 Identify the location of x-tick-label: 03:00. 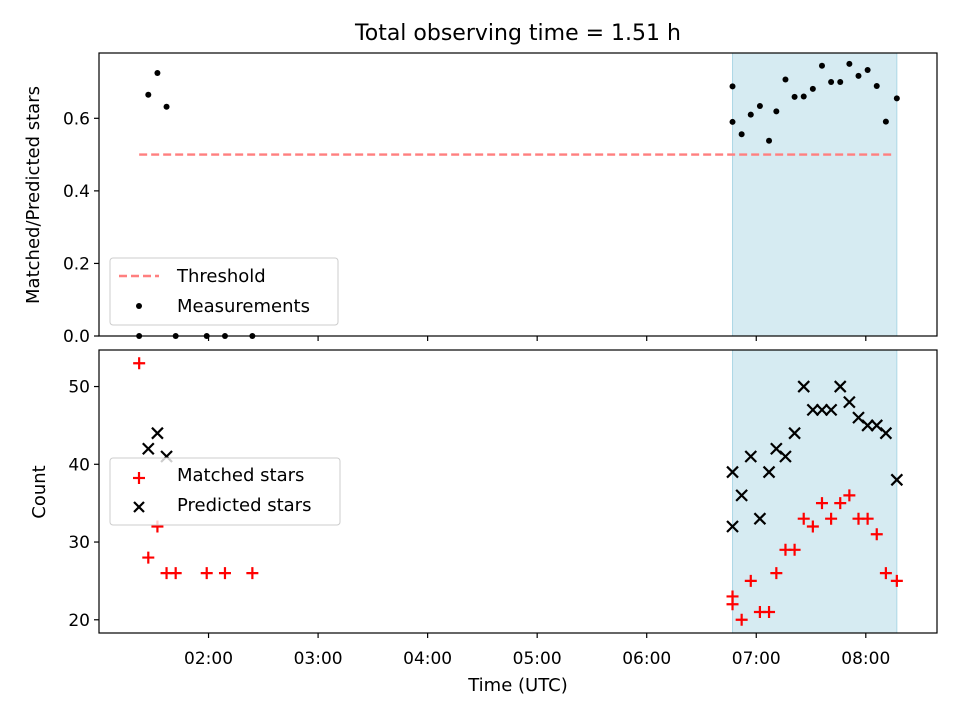
(318, 659).